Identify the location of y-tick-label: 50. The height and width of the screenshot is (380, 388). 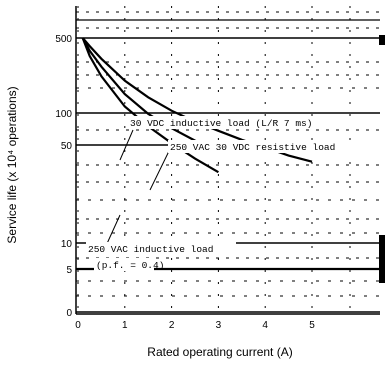
(67, 146).